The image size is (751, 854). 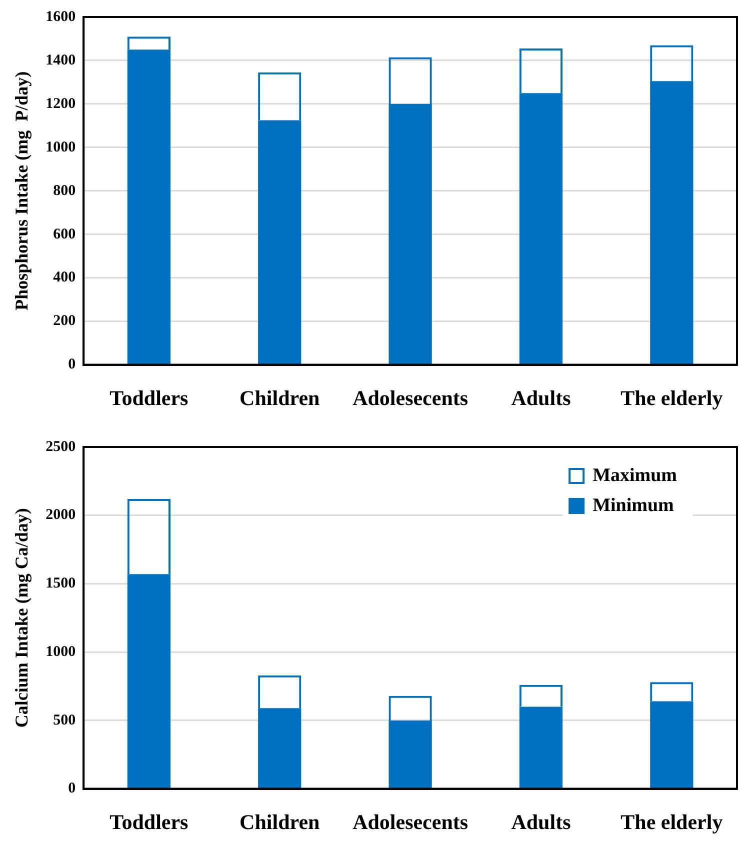 What do you see at coordinates (61, 446) in the screenshot?
I see `y-tick-label: 2500` at bounding box center [61, 446].